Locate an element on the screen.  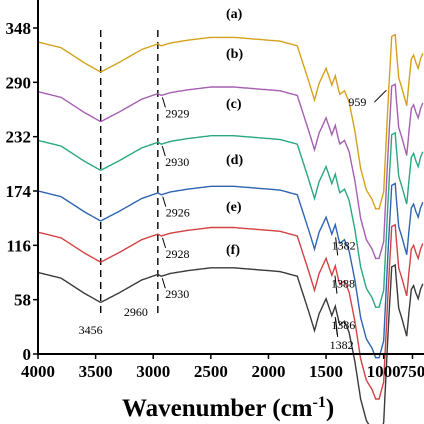
annotation-label-1386: 1386 is located at coordinates (343, 325).